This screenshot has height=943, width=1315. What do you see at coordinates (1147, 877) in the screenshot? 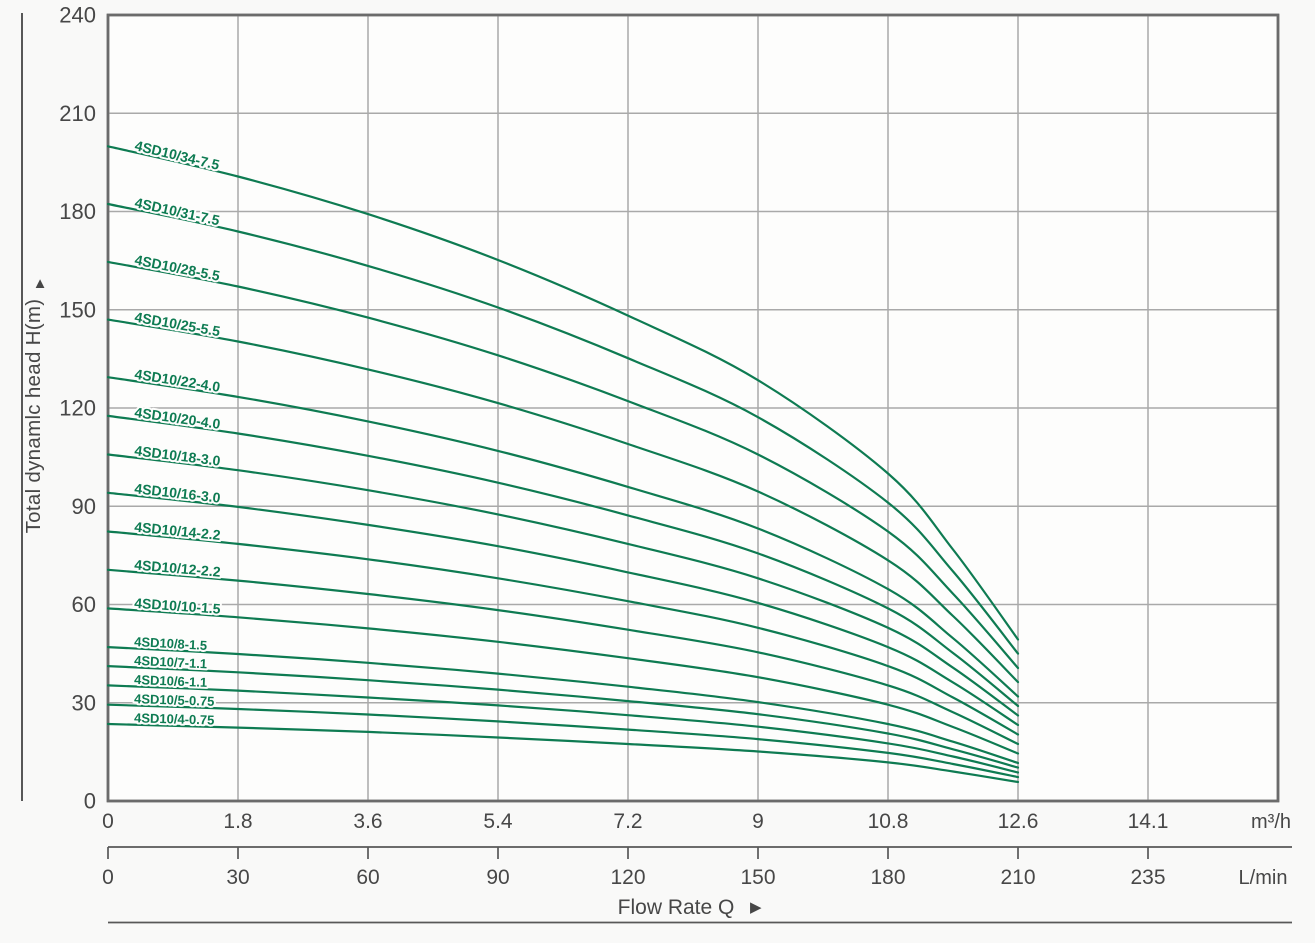
I see `x-axis-tick-label-lmin: 235` at bounding box center [1147, 877].